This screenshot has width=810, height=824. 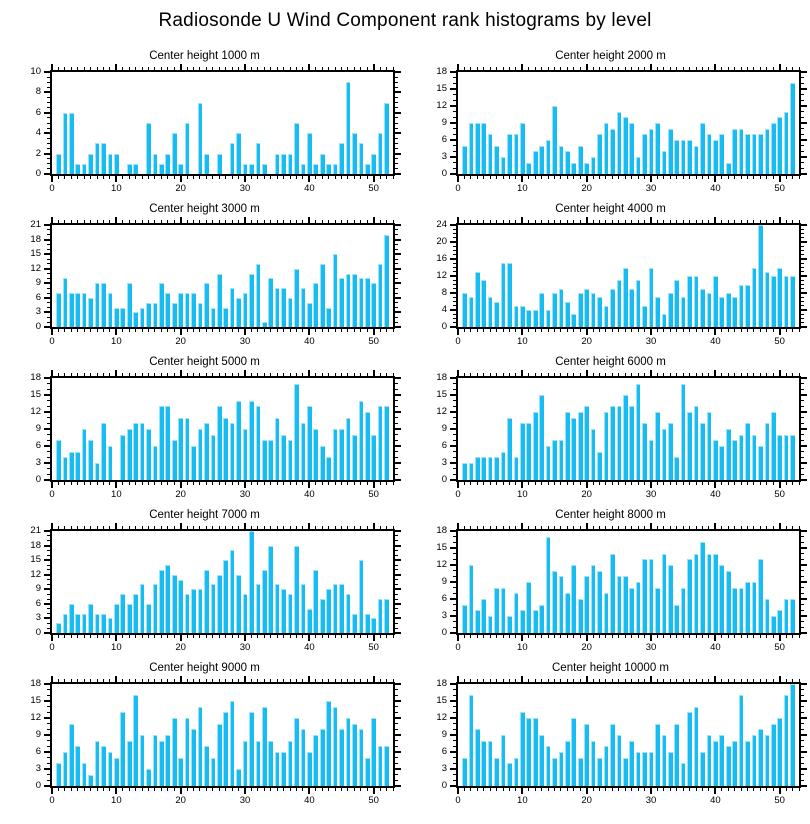 I want to click on chart-title: Center height 6000 m, so click(x=610, y=362).